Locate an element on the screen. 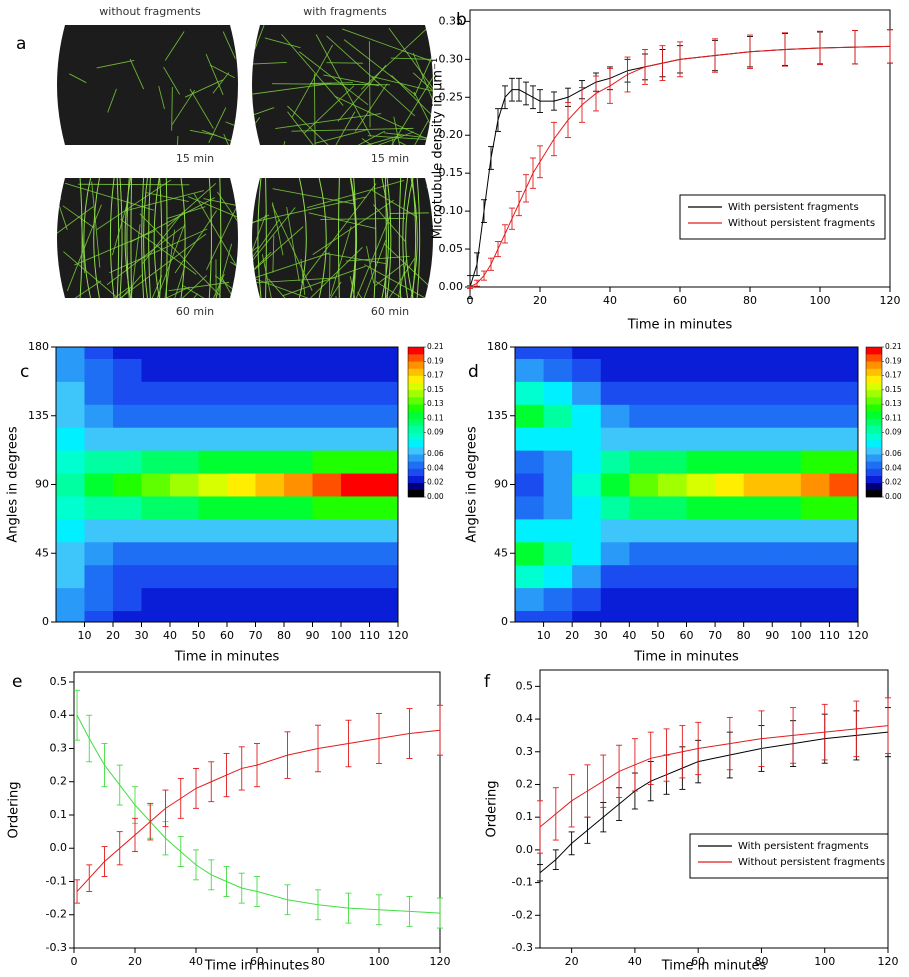 The image size is (909, 977). colorbar-label: 0.21 is located at coordinates (893, 346).